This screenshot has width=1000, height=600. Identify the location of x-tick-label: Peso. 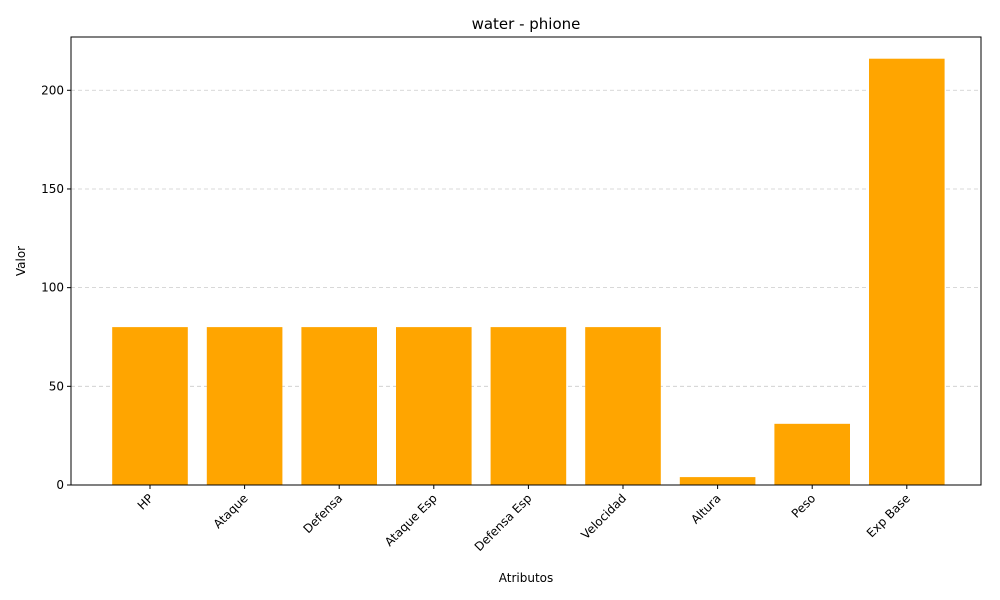
(804, 506).